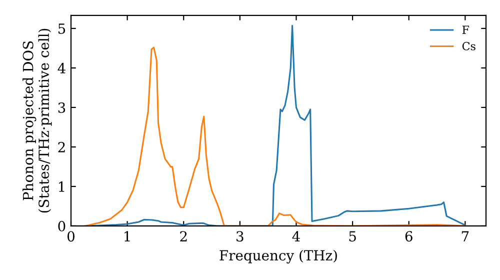 This screenshot has height=280, width=500. What do you see at coordinates (408, 236) in the screenshot?
I see `x-tick-label: 6` at bounding box center [408, 236].